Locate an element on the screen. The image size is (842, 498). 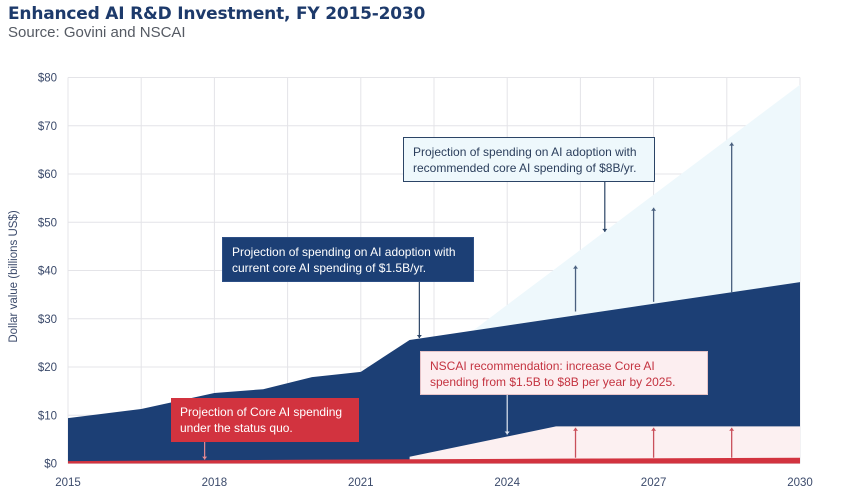
x-tick-label: 2027 is located at coordinates (654, 483).